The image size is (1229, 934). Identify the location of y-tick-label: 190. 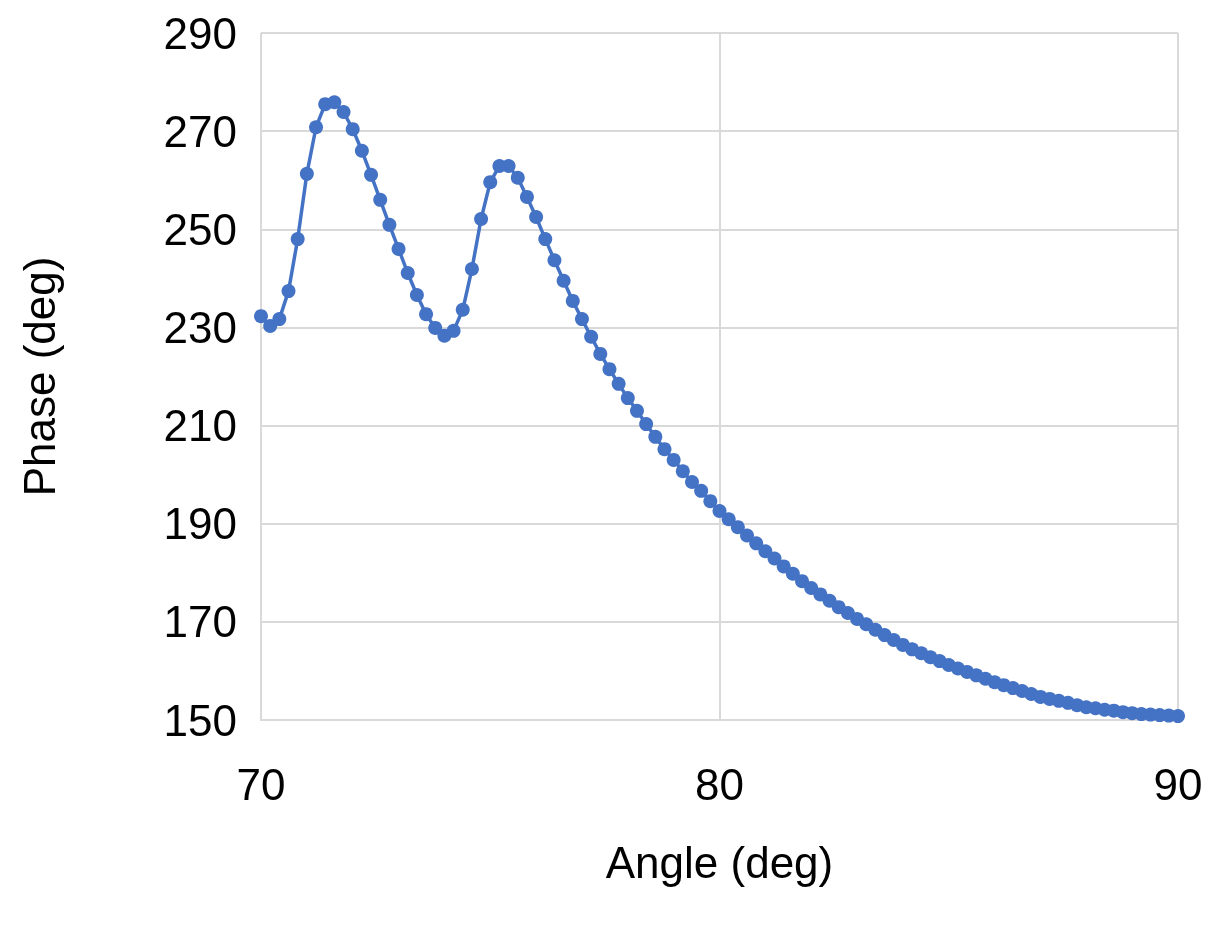
(200, 524).